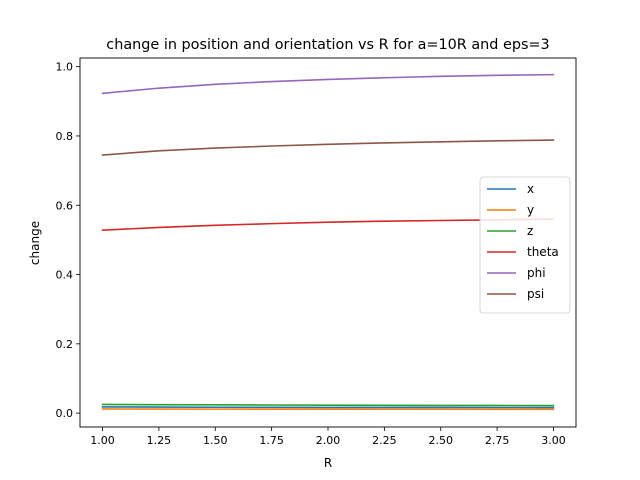 The height and width of the screenshot is (480, 640). I want to click on y-tick-label: 0.4, so click(65, 275).